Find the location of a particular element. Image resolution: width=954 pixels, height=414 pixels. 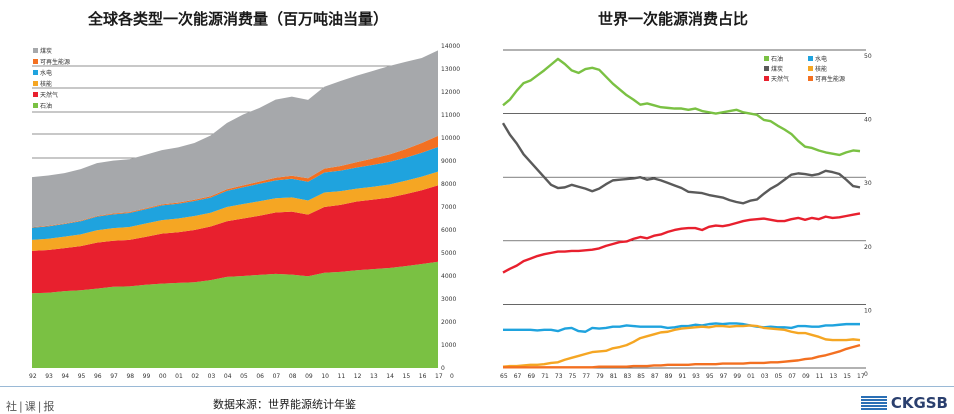

x-tick-label: 12 is located at coordinates (358, 376).